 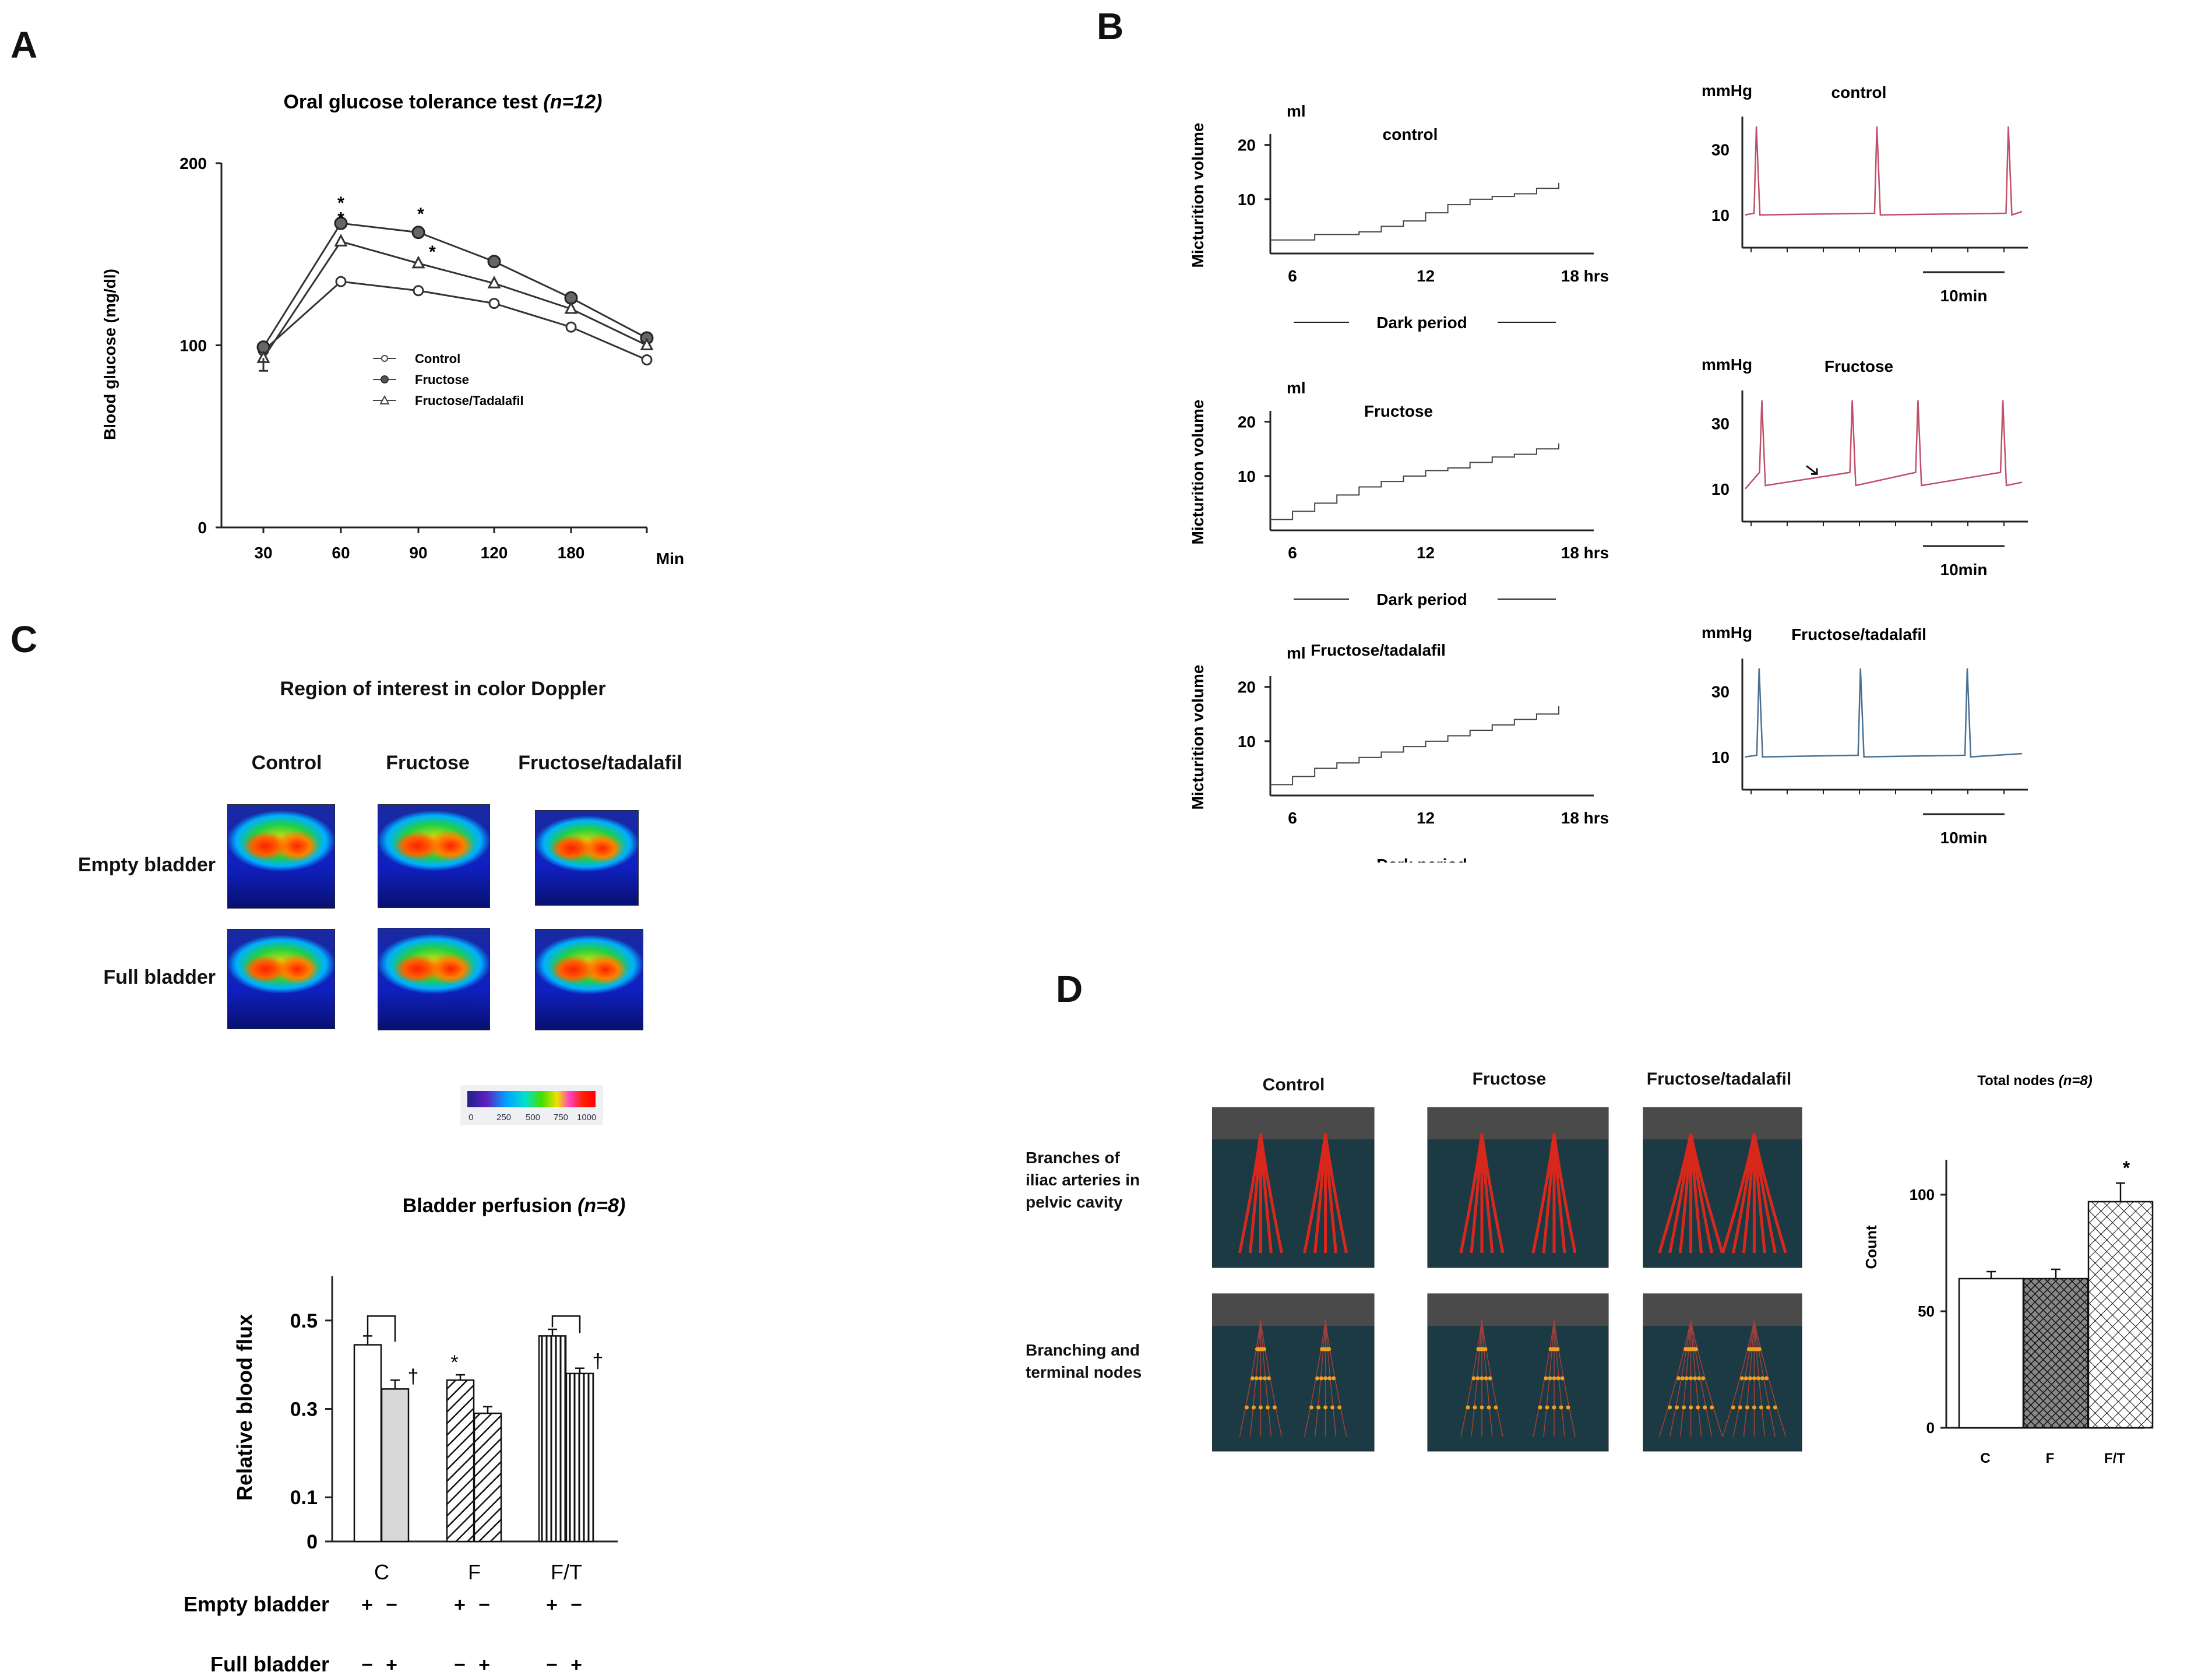 I want to click on chart-a-xtick-label: 30, so click(x=263, y=553).